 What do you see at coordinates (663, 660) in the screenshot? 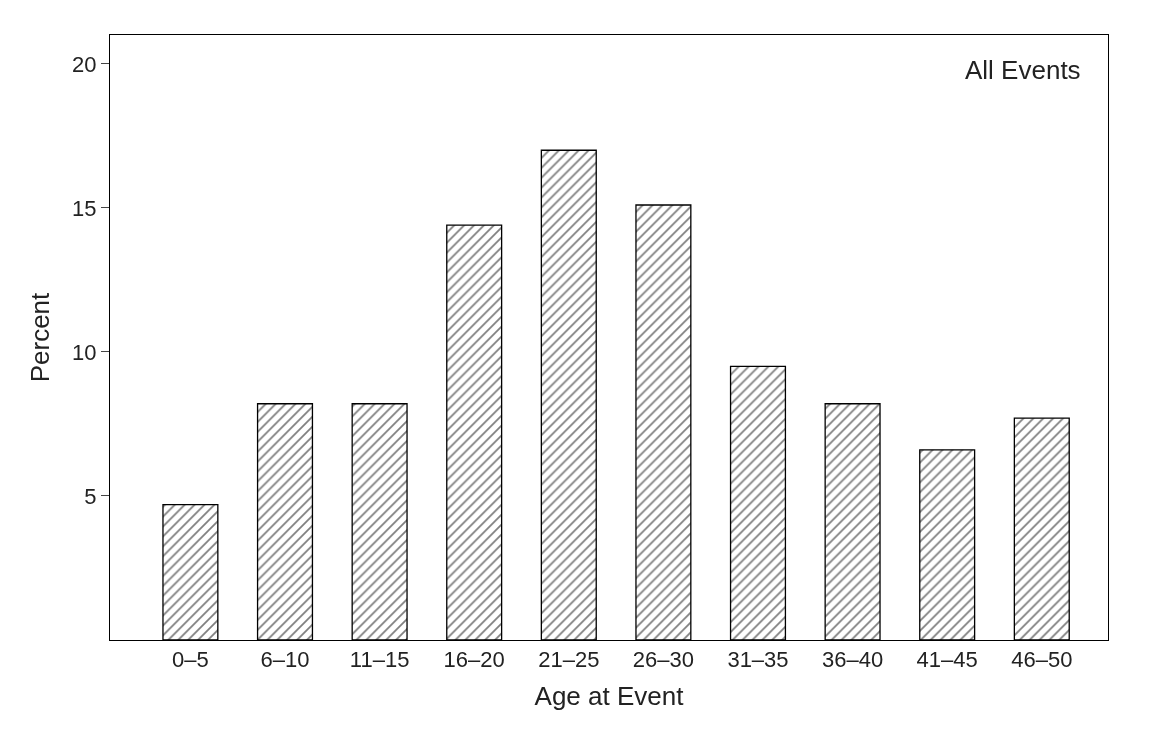
I see `x-tick-label: 26–30` at bounding box center [663, 660].